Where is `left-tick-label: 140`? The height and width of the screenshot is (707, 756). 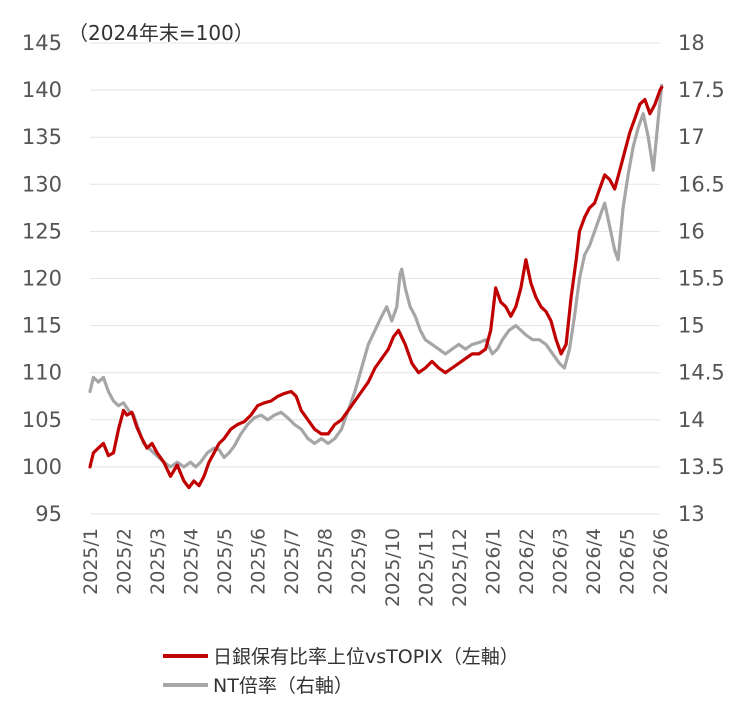
left-tick-label: 140 is located at coordinates (42, 90).